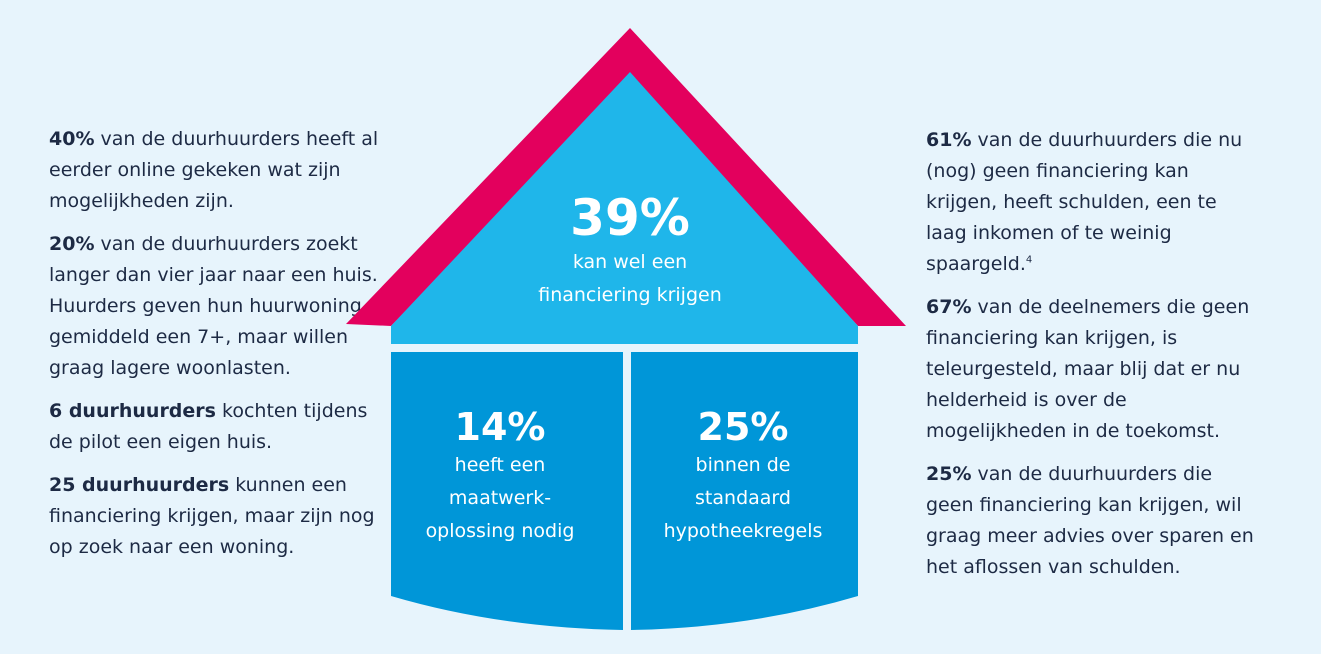  Describe the element at coordinates (743, 531) in the screenshot. I see `stat-right-label-line3: hypotheekregels` at that location.